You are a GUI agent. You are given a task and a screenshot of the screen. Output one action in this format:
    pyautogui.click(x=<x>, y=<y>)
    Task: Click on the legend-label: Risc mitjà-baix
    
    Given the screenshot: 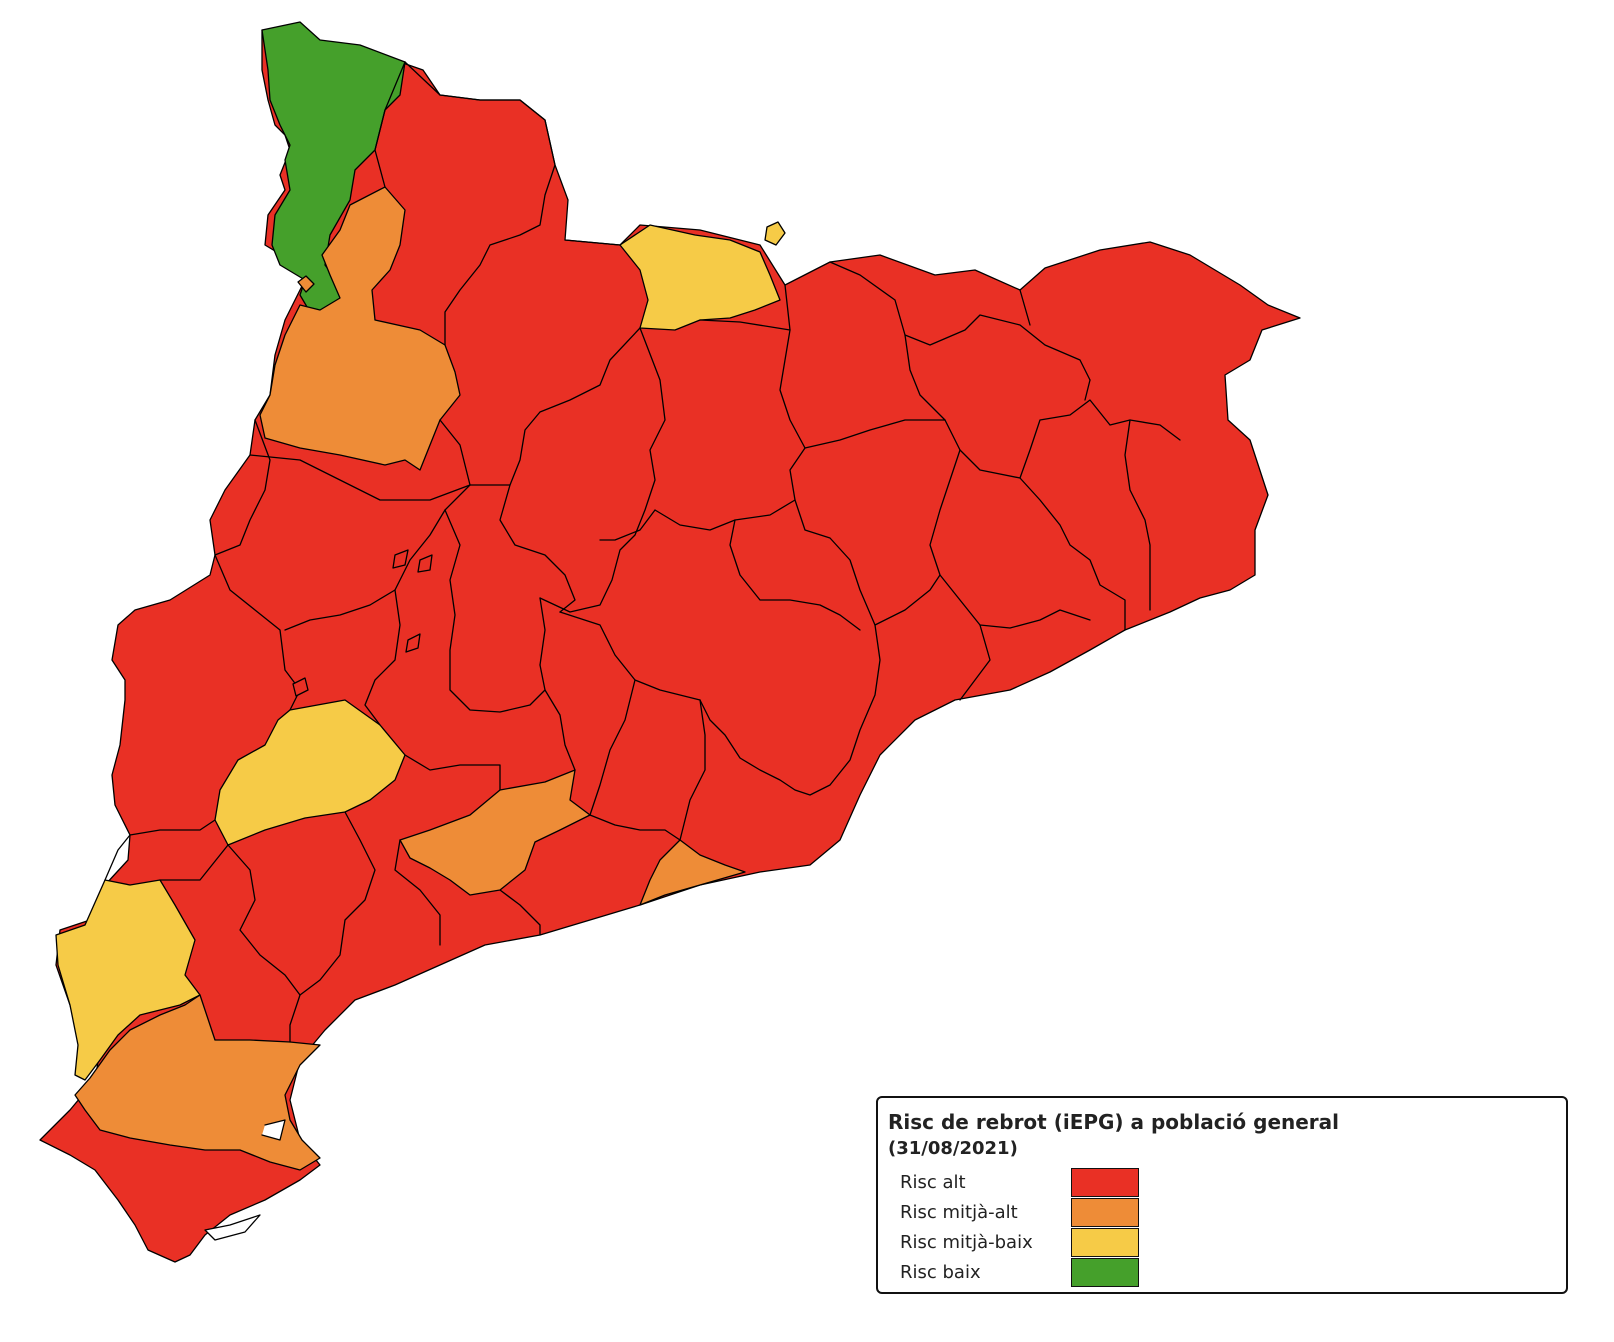 What is the action you would take?
    pyautogui.click(x=966, y=1242)
    